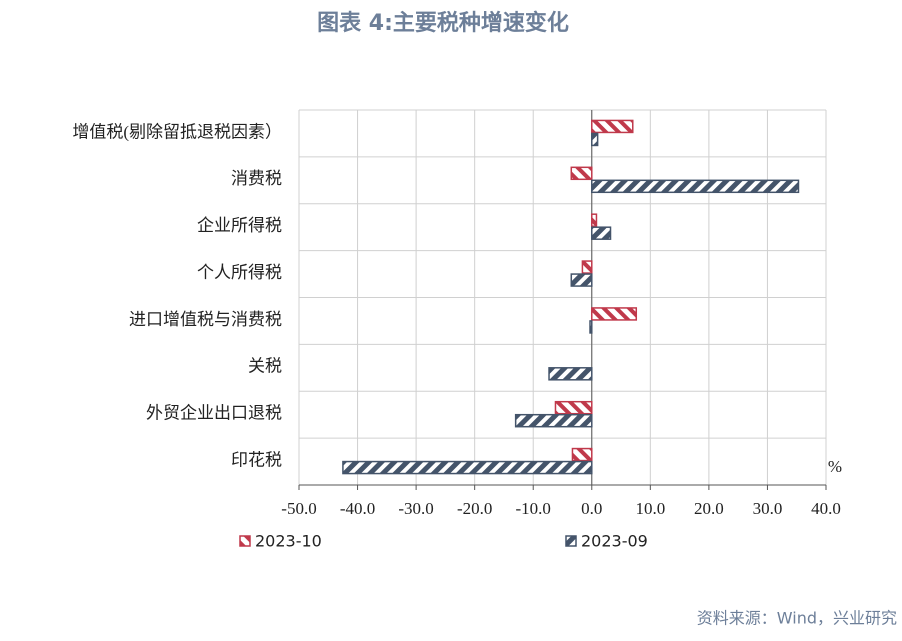 The height and width of the screenshot is (641, 902). Describe the element at coordinates (265, 366) in the screenshot. I see `y-tick-label: 关税` at that location.